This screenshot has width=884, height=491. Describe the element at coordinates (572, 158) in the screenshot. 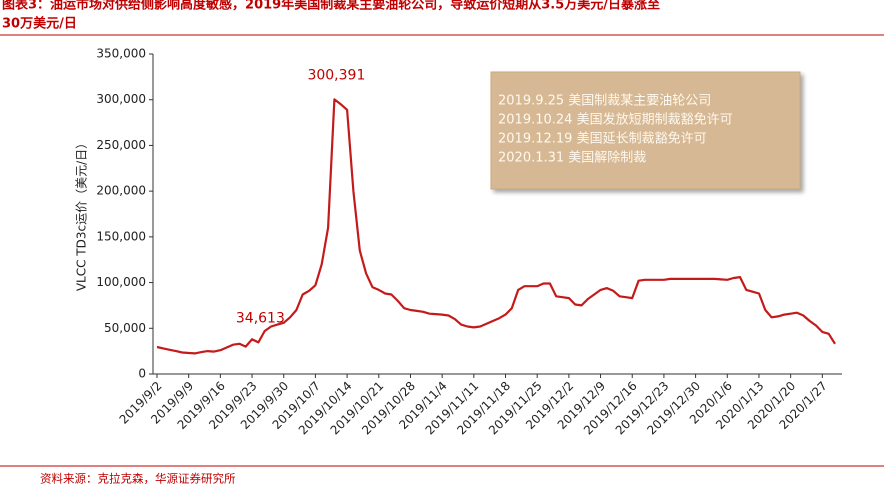

I see `annotation-line: 2020.1.31 美国解除制裁` at that location.